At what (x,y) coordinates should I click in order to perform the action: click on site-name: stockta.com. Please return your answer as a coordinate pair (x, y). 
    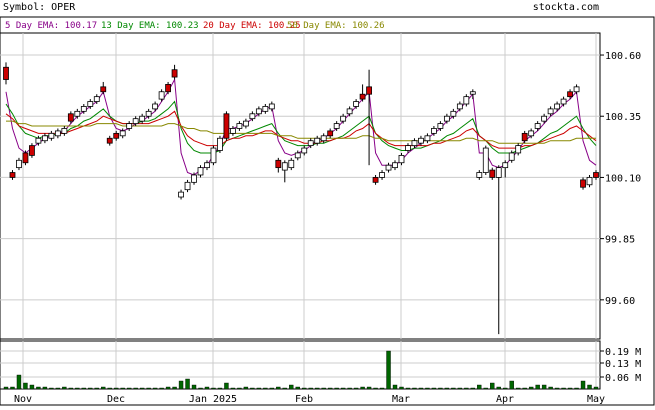
    Looking at the image, I should click on (566, 7).